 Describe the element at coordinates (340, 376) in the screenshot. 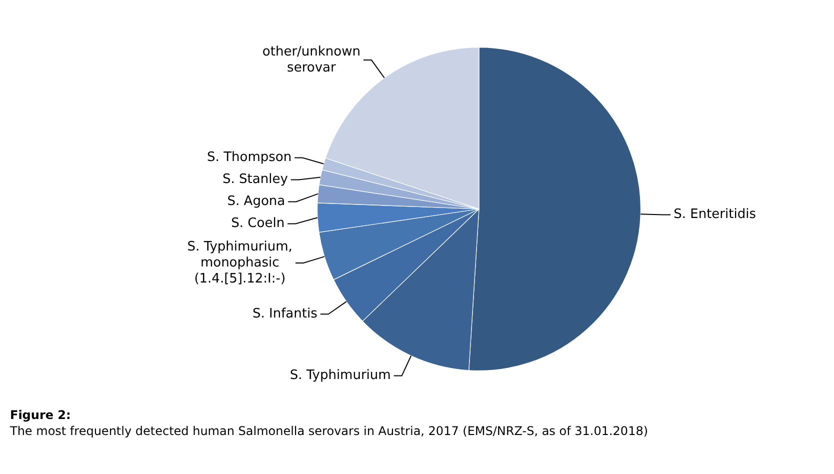

I see `slice-label: S. Typhimurium` at that location.